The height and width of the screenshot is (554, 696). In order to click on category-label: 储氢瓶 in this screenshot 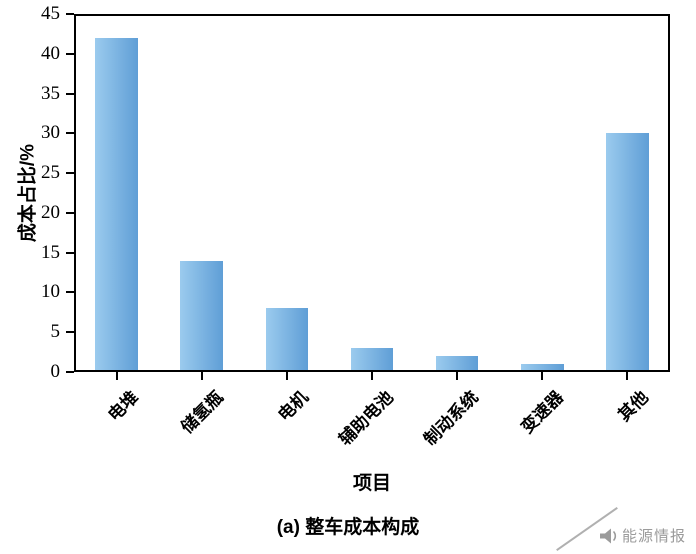, I will do `click(202, 412)`.